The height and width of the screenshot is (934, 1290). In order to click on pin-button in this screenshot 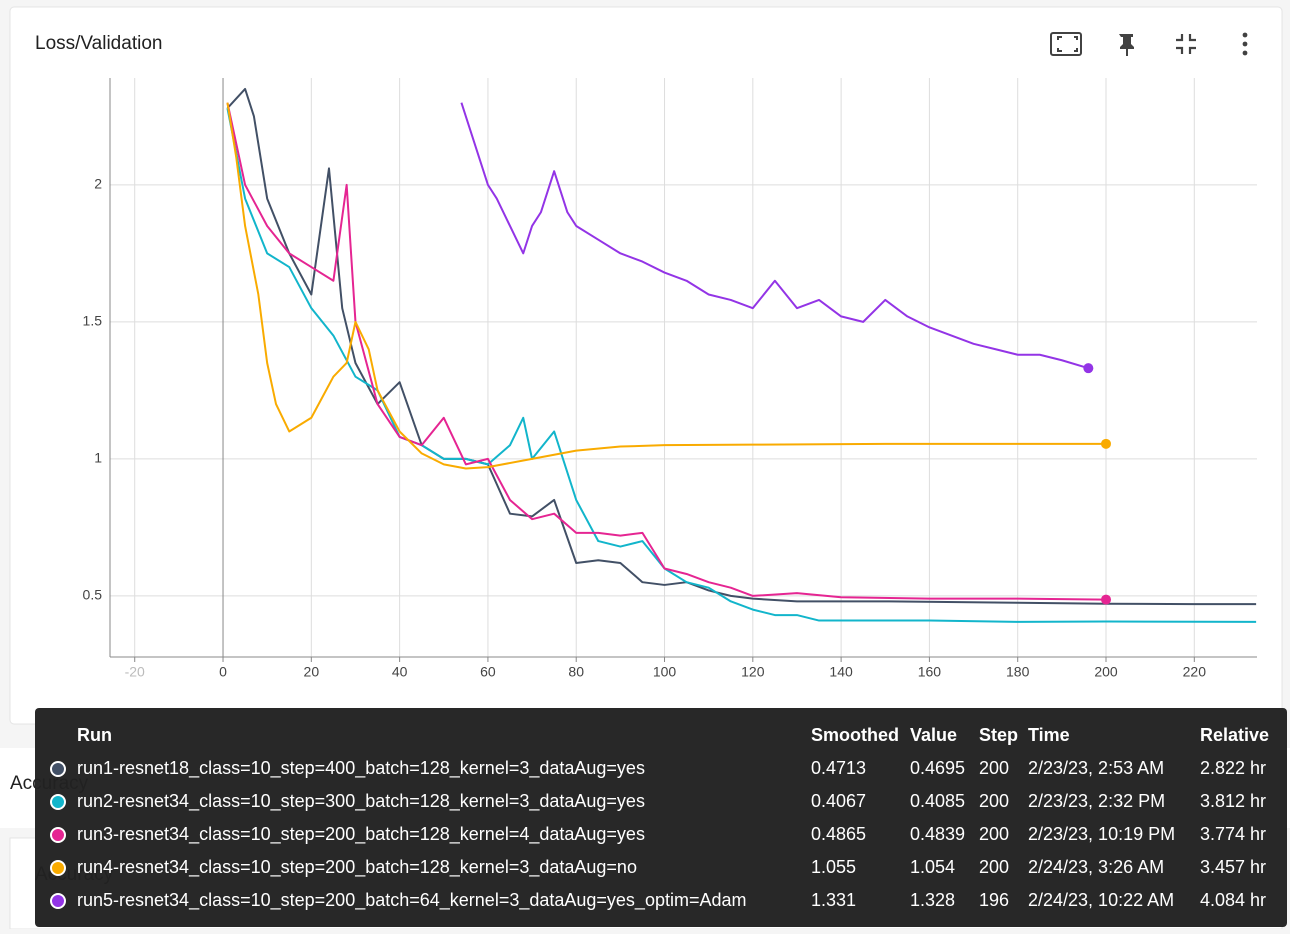, I will do `click(1126, 45)`.